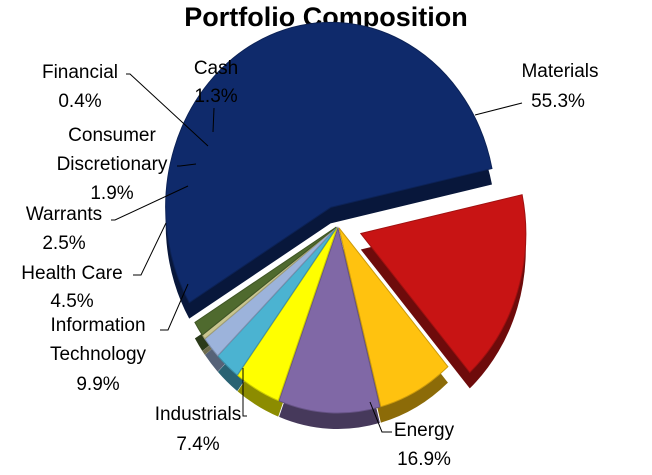 The width and height of the screenshot is (652, 475). Describe the element at coordinates (380, 417) in the screenshot. I see `leader-line-energy` at that location.